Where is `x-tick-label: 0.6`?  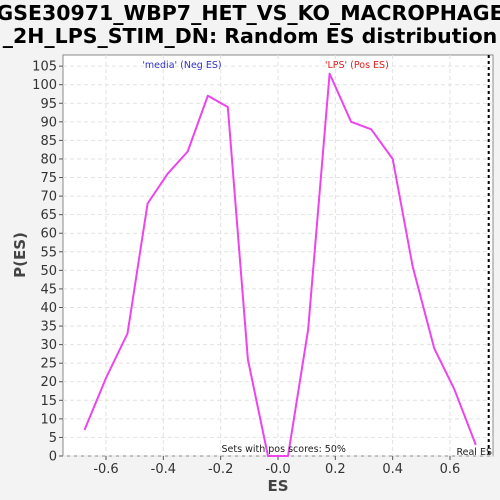 x-tick-label: 0.6 is located at coordinates (450, 469).